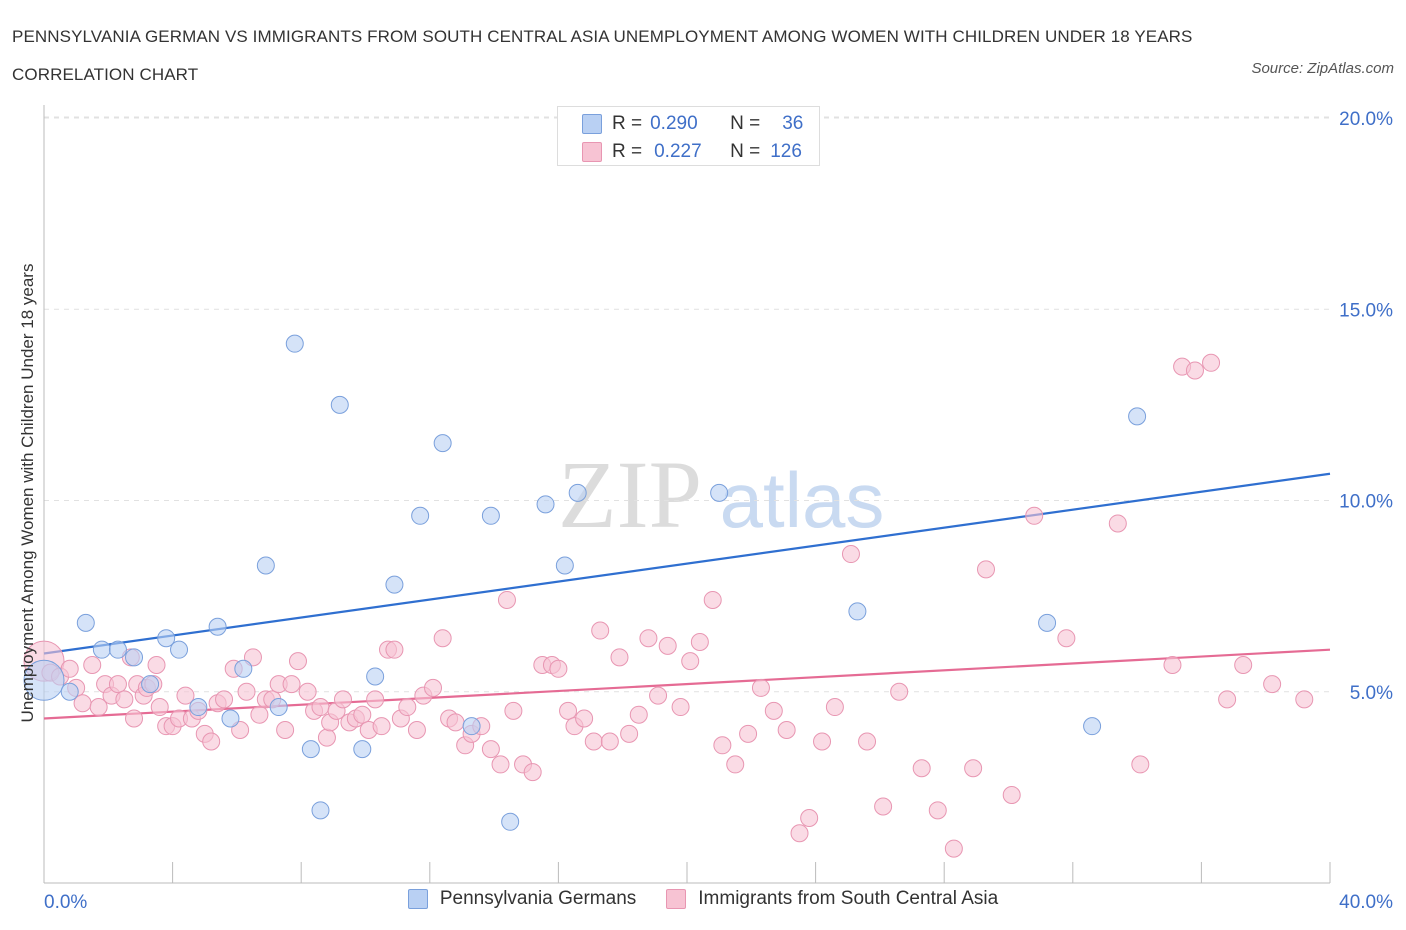  Describe the element at coordinates (786, 151) in the screenshot. I see `legend-n-value: 126` at that location.